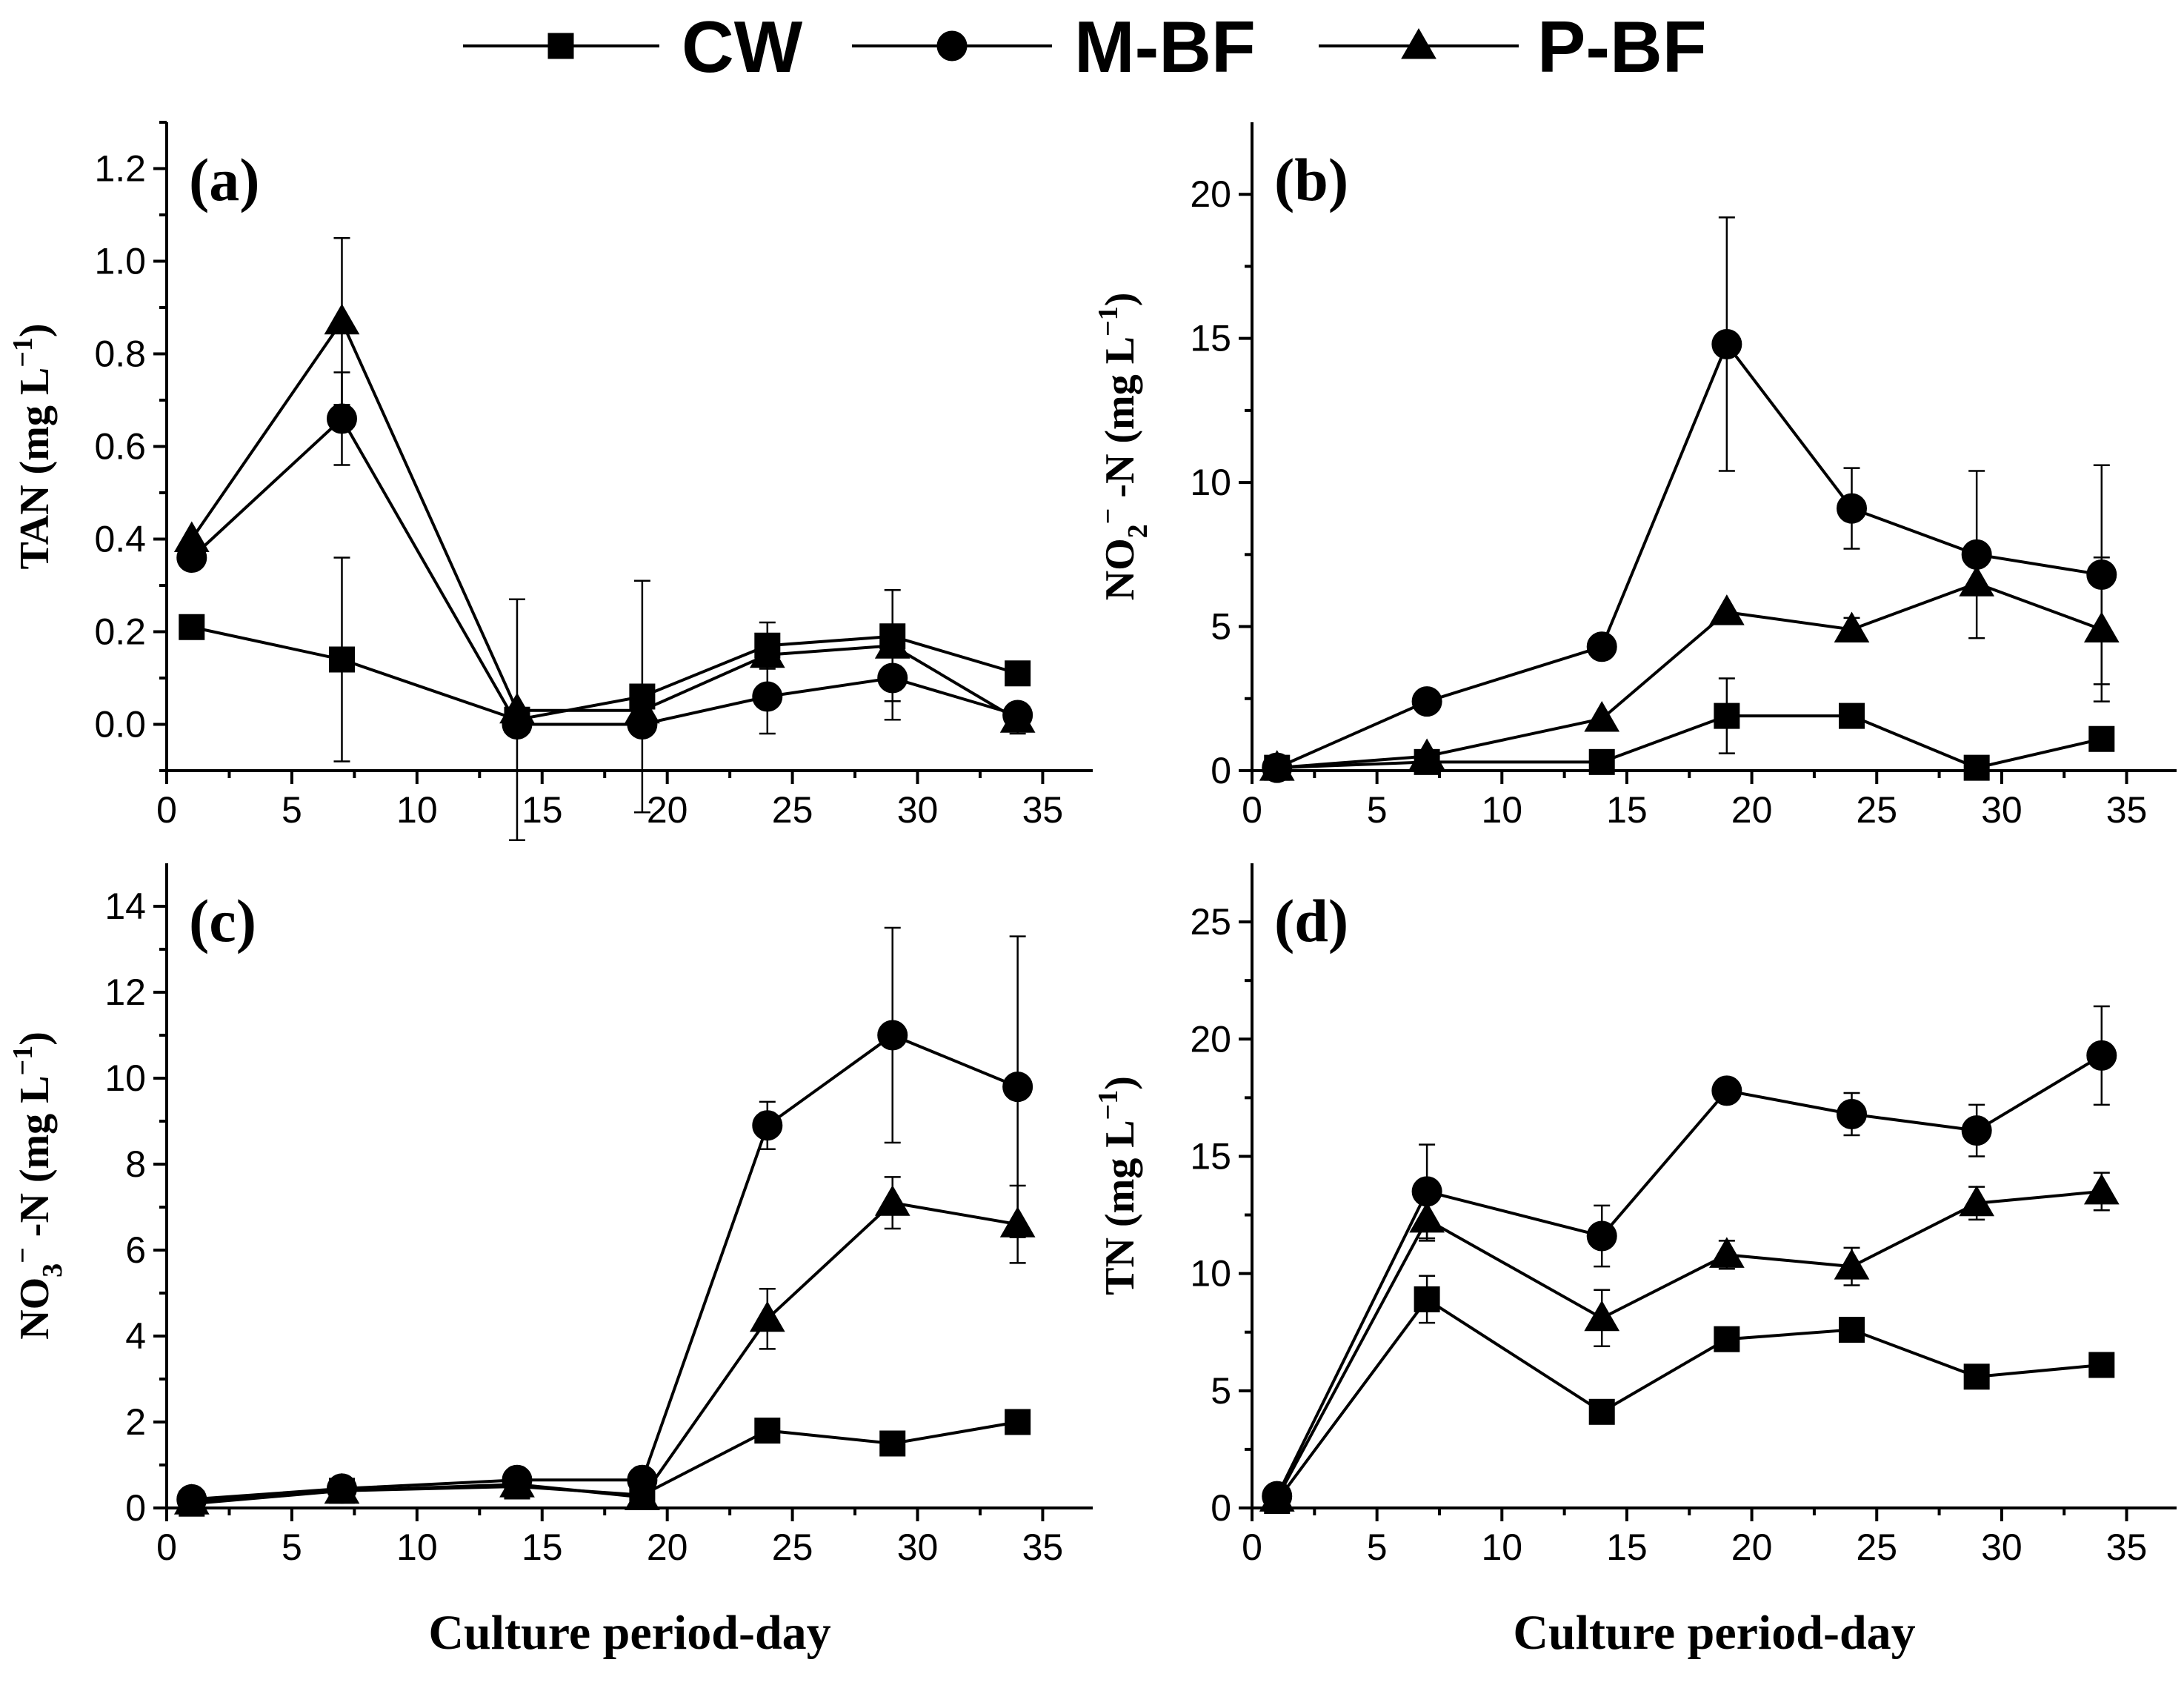 This screenshot has height=1691, width=2184. I want to click on y-tick-label: 0.6, so click(120, 447).